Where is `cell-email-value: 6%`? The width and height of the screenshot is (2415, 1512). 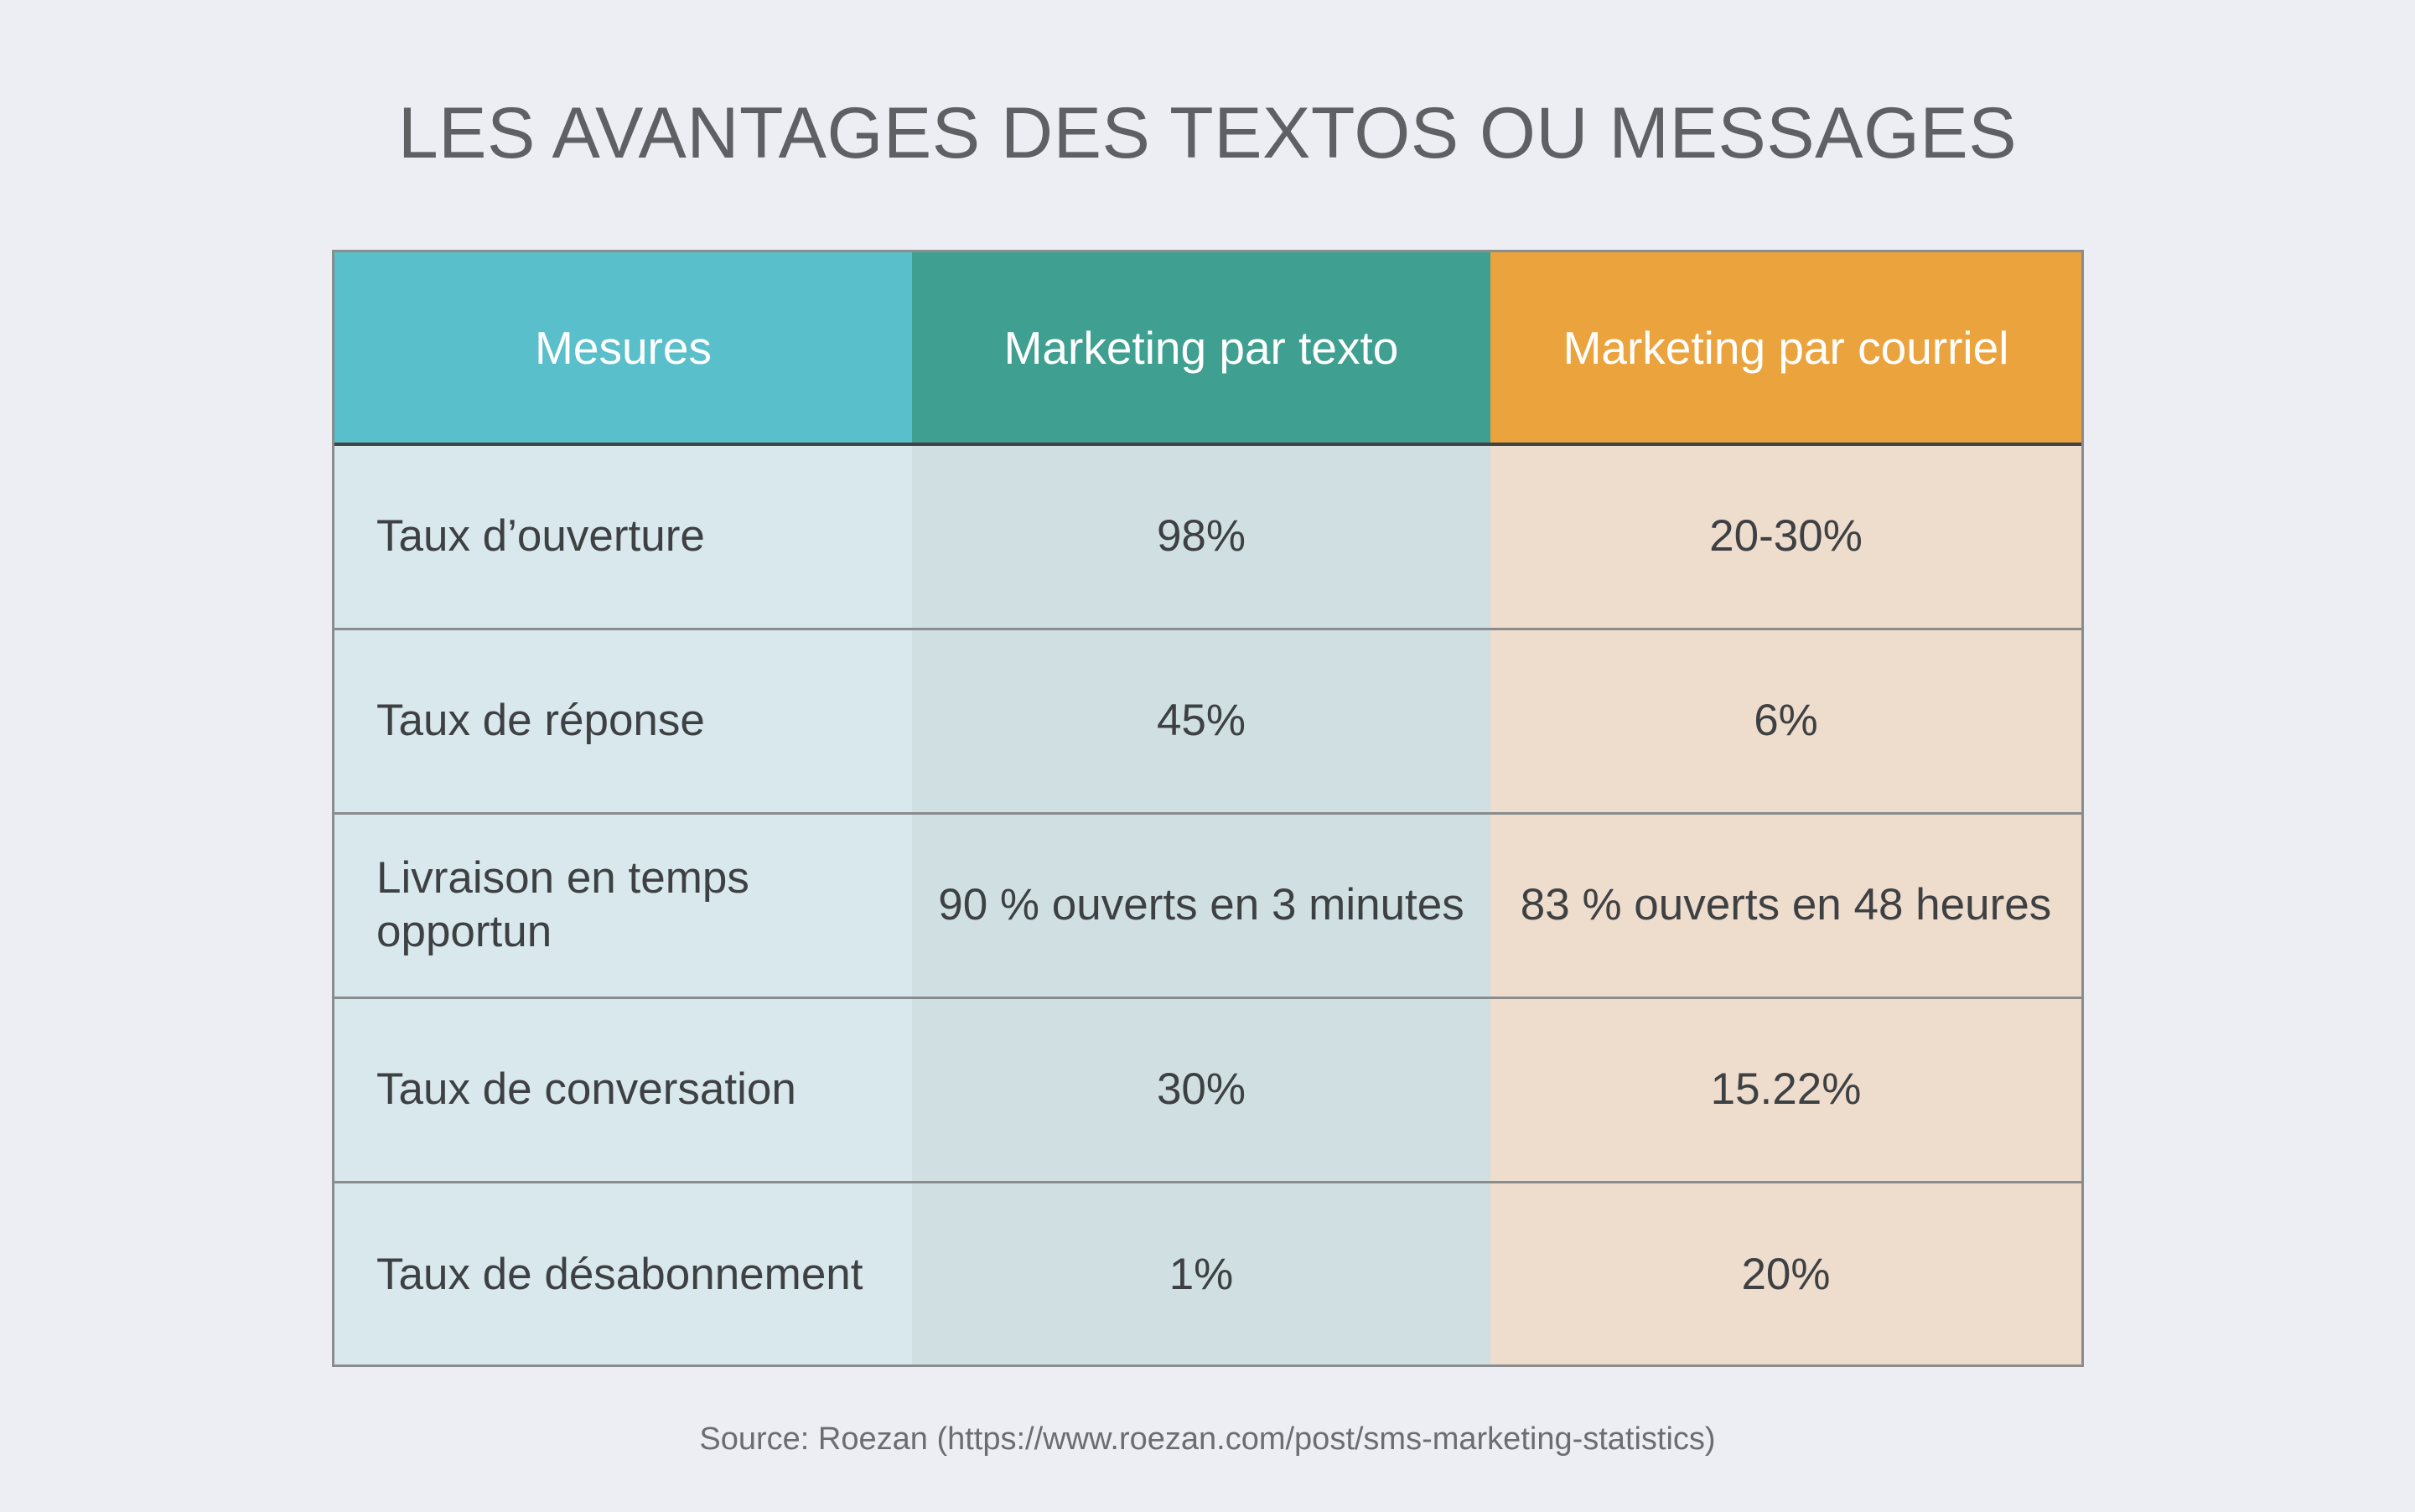 cell-email-value: 6% is located at coordinates (1785, 720).